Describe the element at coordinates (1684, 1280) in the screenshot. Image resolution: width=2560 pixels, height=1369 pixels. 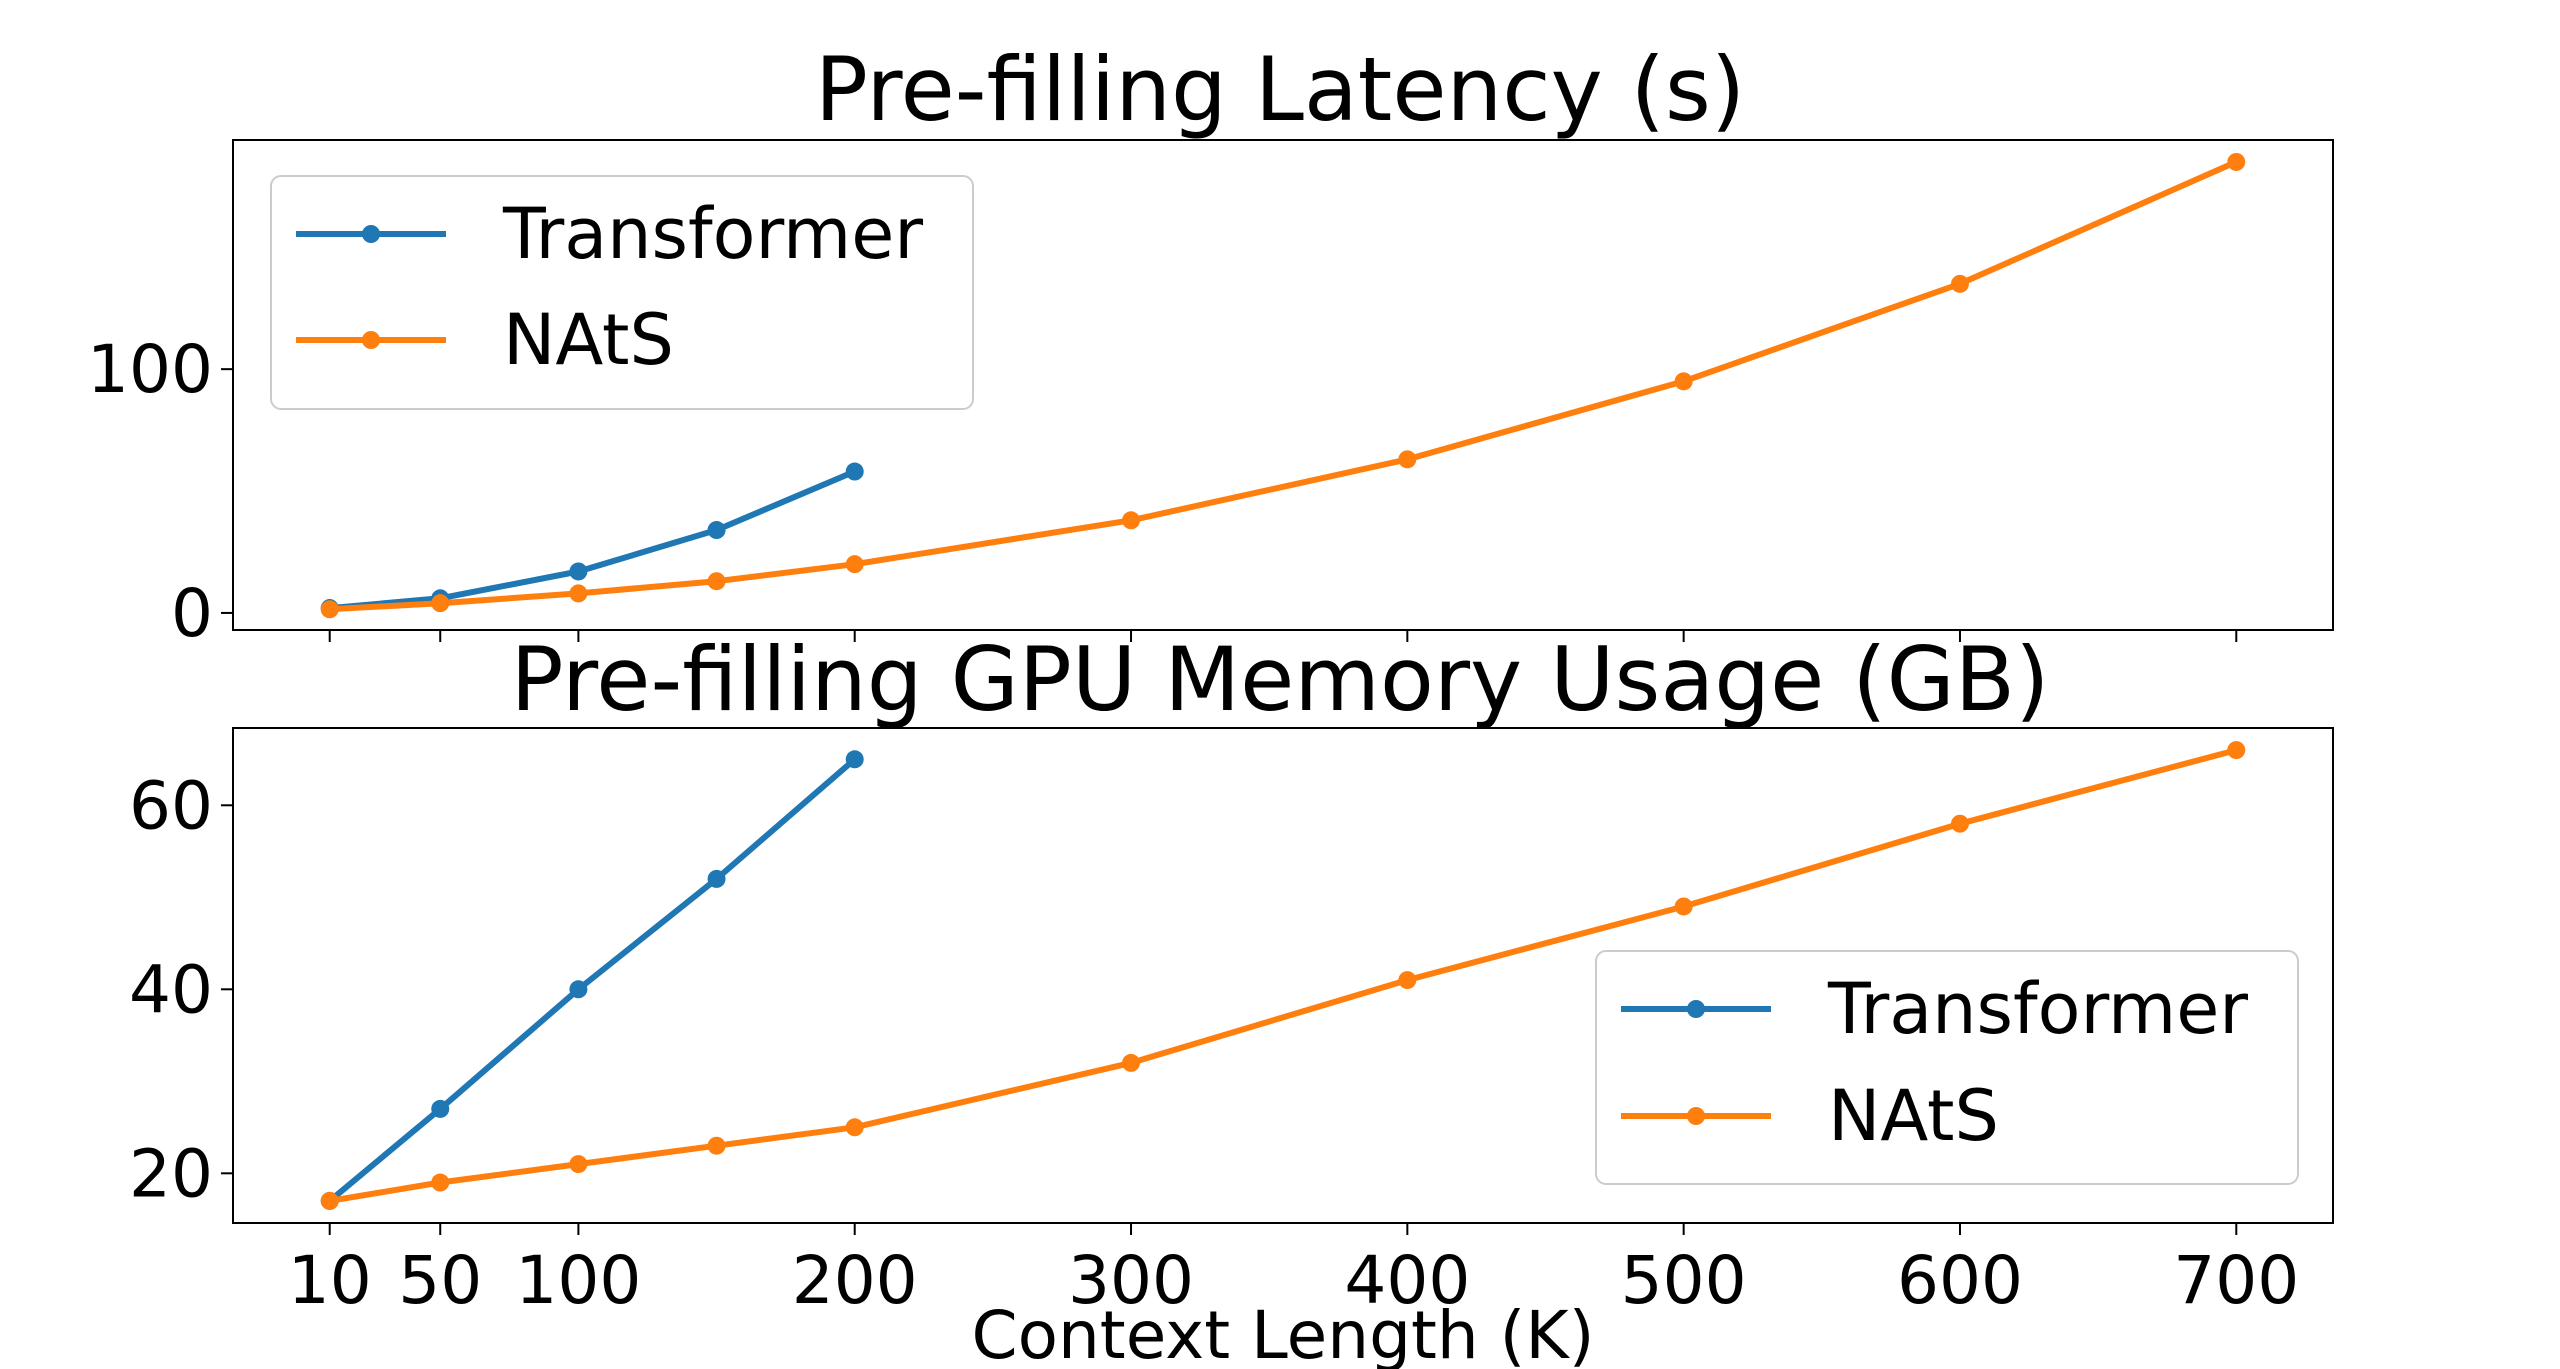
I see `memory-x-tick-label: 500` at that location.